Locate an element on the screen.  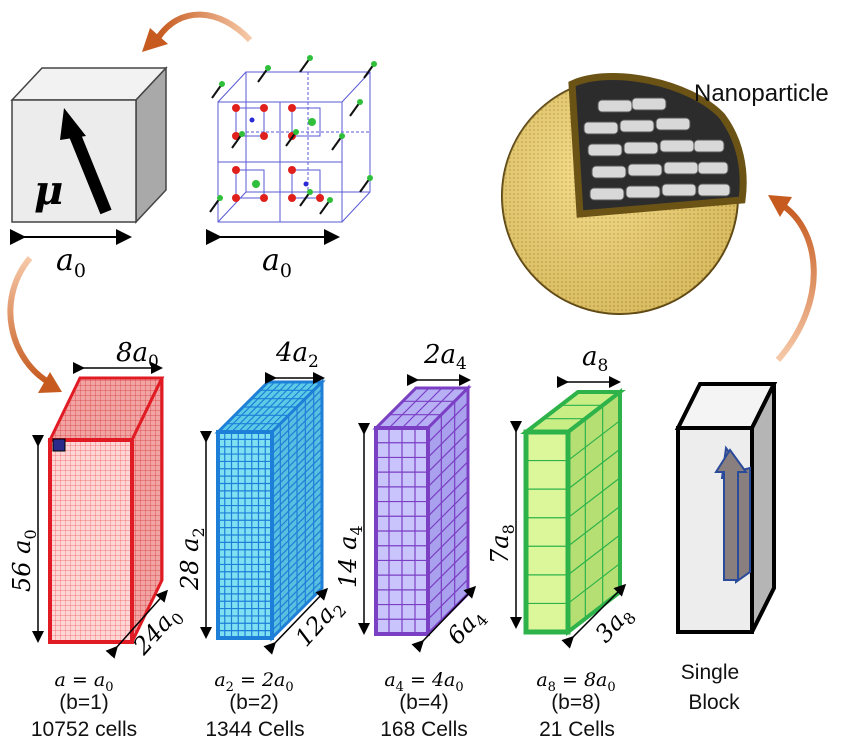
nanoparticle-label: Nanoparticle is located at coordinates (761, 93).